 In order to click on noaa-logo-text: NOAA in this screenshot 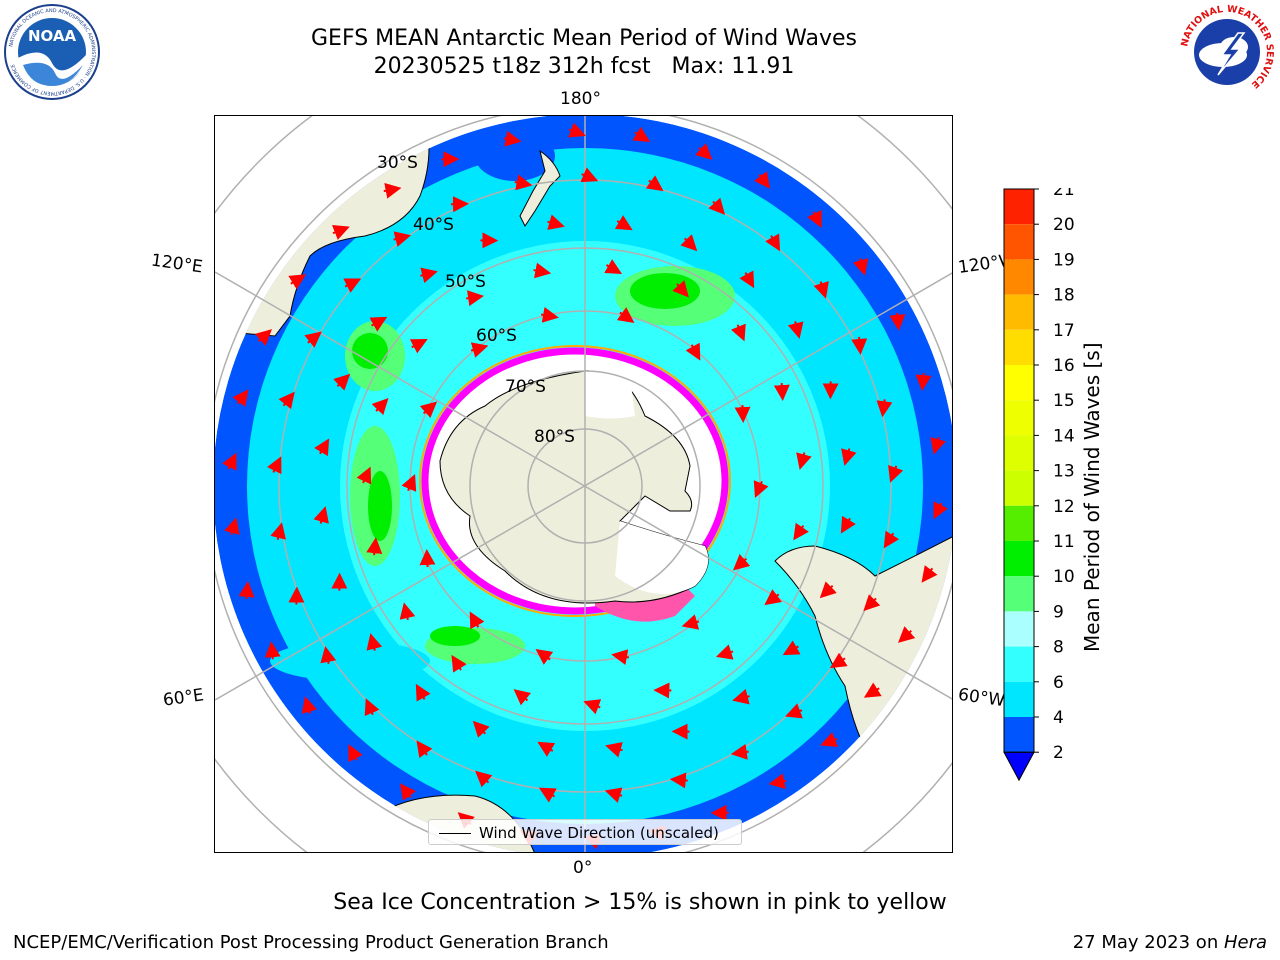, I will do `click(52, 36)`.